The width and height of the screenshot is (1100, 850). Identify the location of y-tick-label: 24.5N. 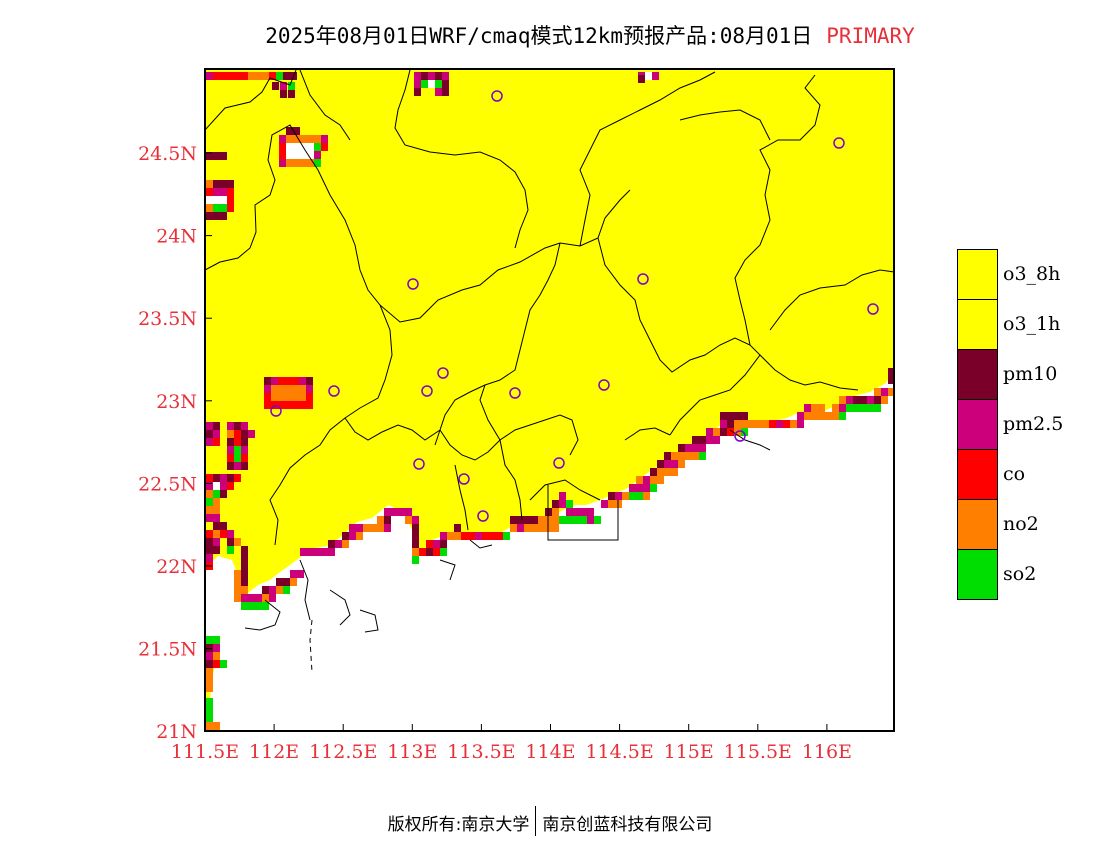
(167, 154).